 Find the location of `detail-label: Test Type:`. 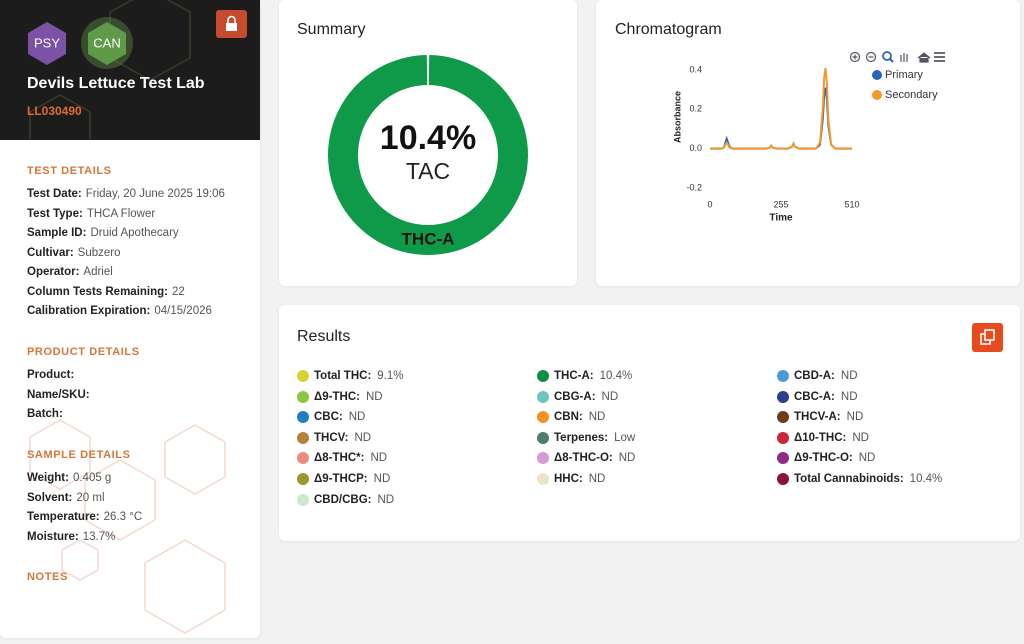

detail-label: Test Type: is located at coordinates (55, 213).